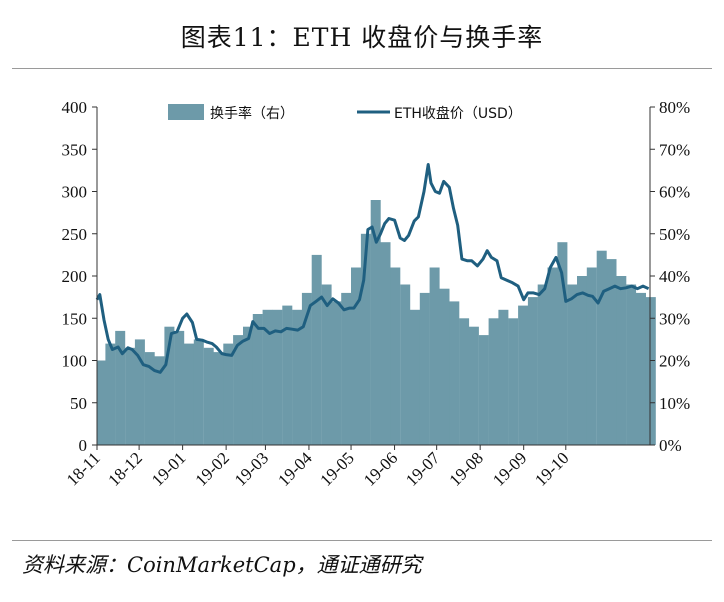  What do you see at coordinates (674, 107) in the screenshot?
I see `right-tick-label: 80%` at bounding box center [674, 107].